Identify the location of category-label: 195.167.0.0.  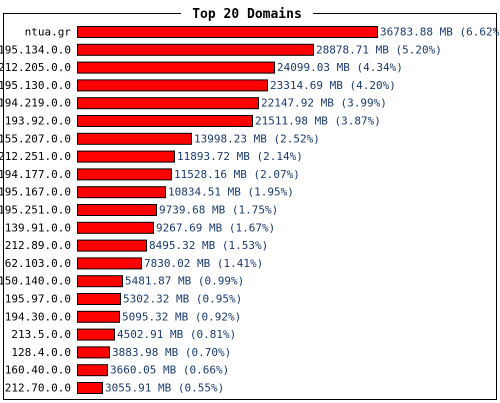
(35, 192).